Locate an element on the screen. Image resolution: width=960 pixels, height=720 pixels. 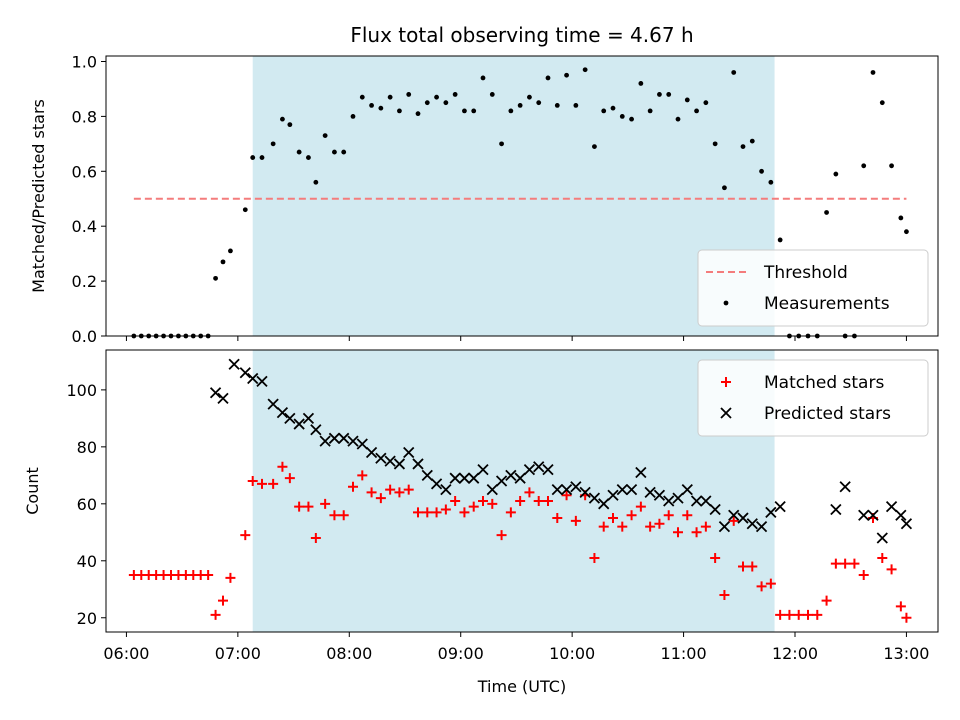
y-tick-label: 60 is located at coordinates (87, 504).